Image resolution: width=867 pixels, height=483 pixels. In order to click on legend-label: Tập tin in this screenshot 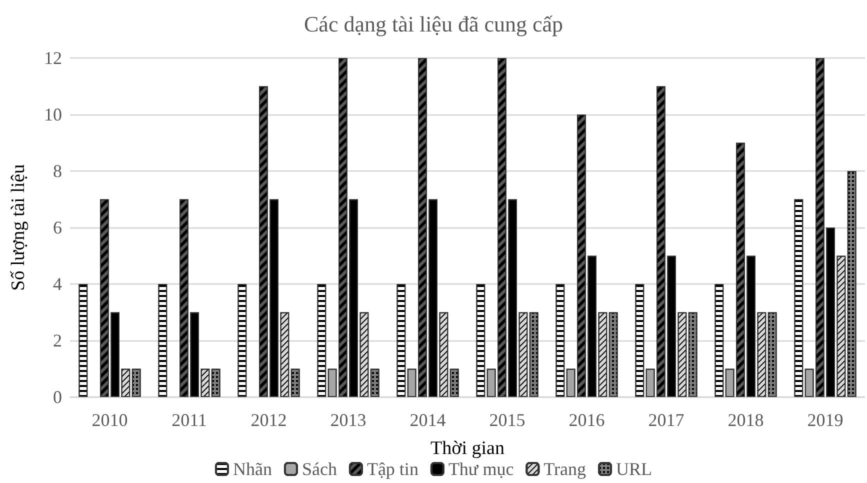, I will do `click(392, 469)`.